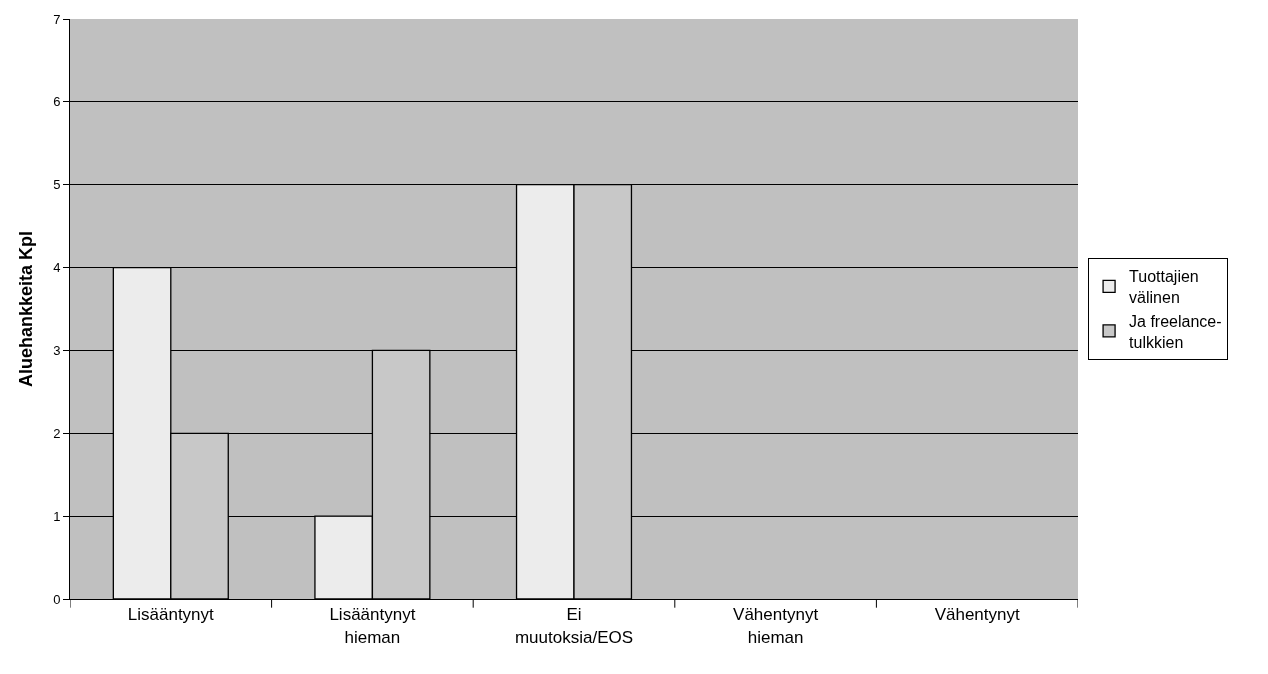 The width and height of the screenshot is (1268, 674). What do you see at coordinates (57, 350) in the screenshot?
I see `y-tick-label: 3` at bounding box center [57, 350].